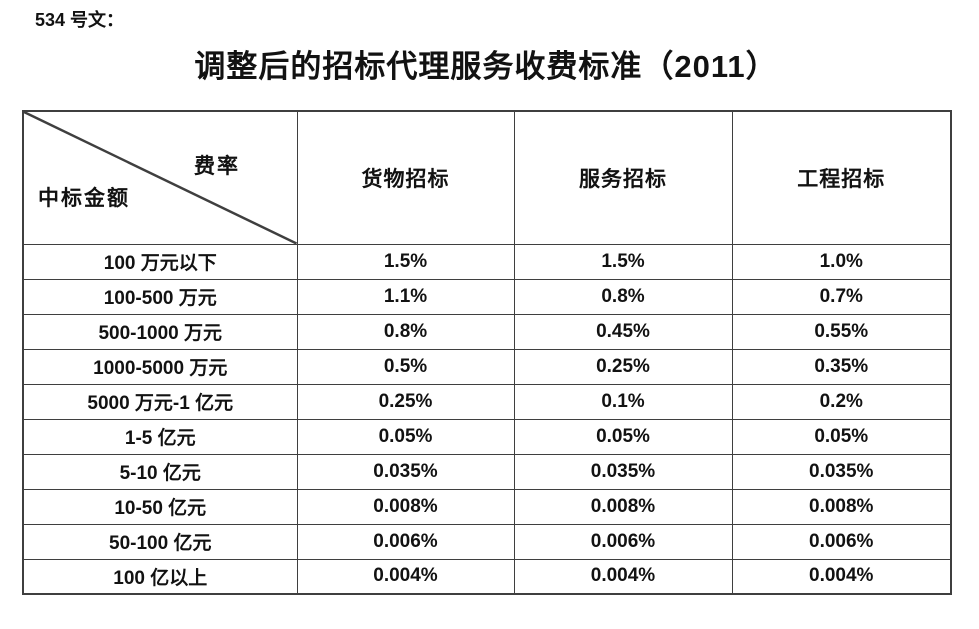  Describe the element at coordinates (160, 506) in the screenshot. I see `row-label: 10-50 亿元` at that location.